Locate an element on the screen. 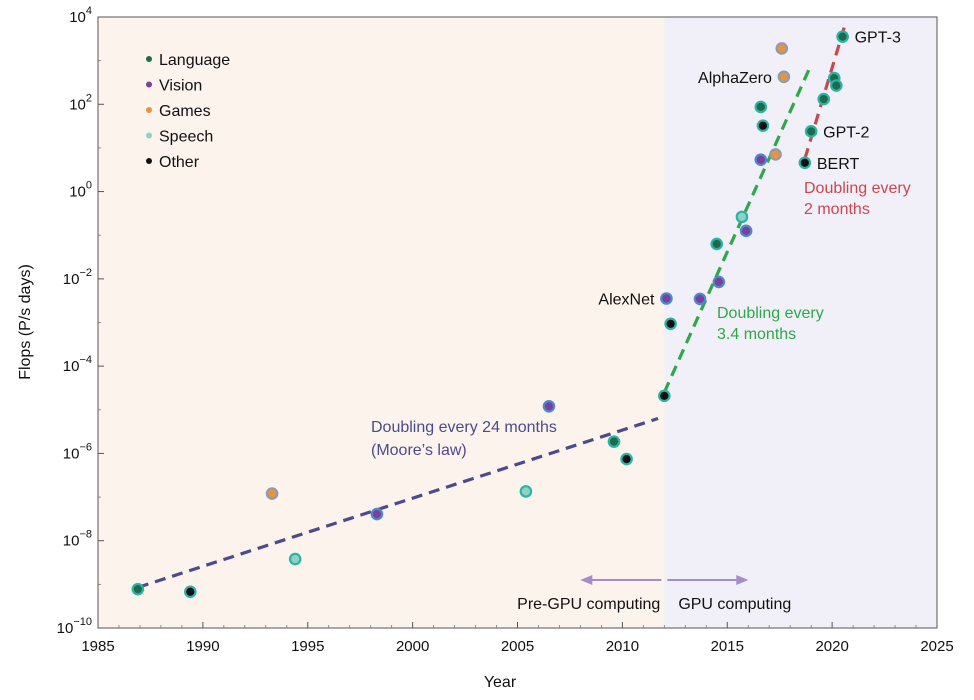 The image size is (974, 700). x-tick-label: 2020 is located at coordinates (831, 646).